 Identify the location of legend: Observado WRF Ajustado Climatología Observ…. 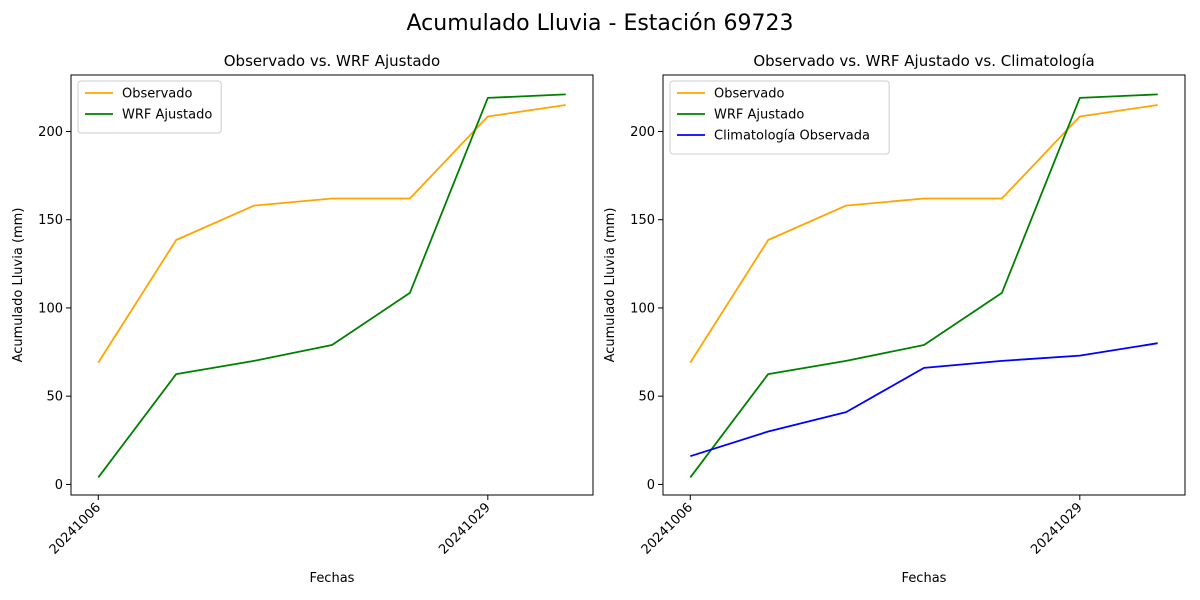
(779, 117).